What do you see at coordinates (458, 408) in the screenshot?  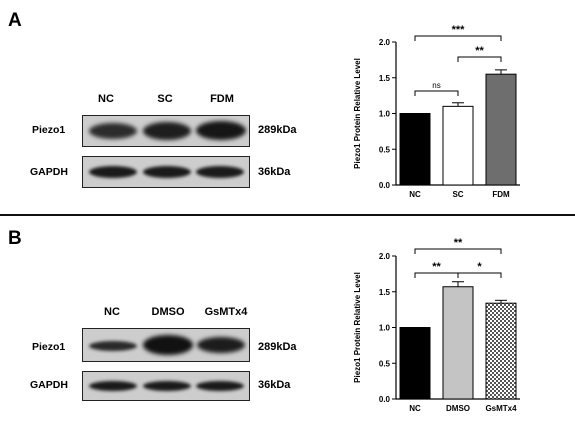 I see `x-tick-label: DMSO` at bounding box center [458, 408].